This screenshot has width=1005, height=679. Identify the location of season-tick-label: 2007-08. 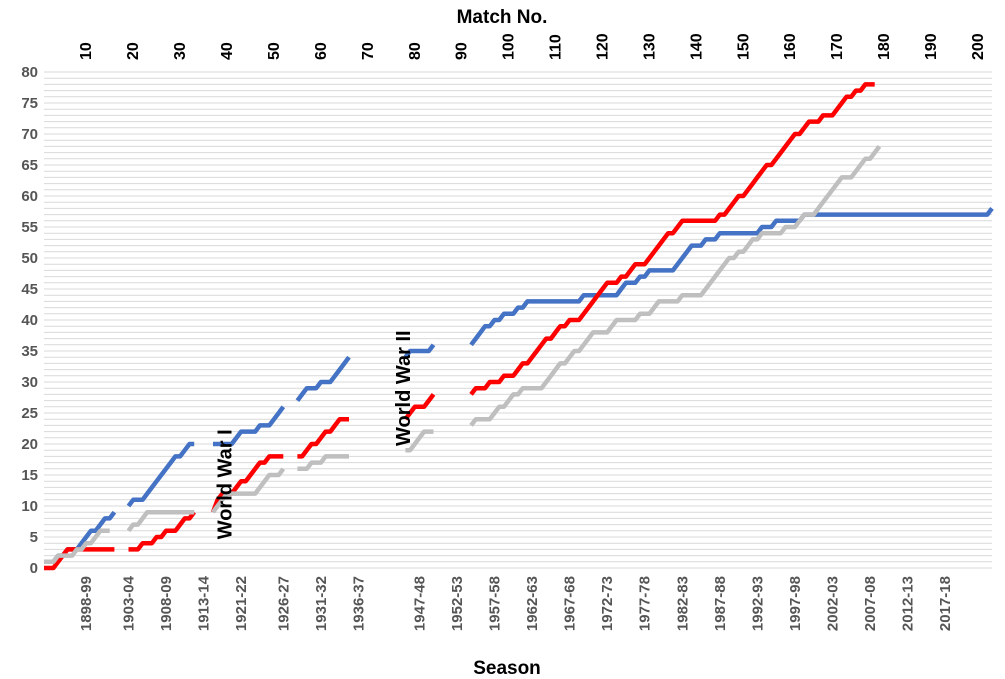
(870, 603).